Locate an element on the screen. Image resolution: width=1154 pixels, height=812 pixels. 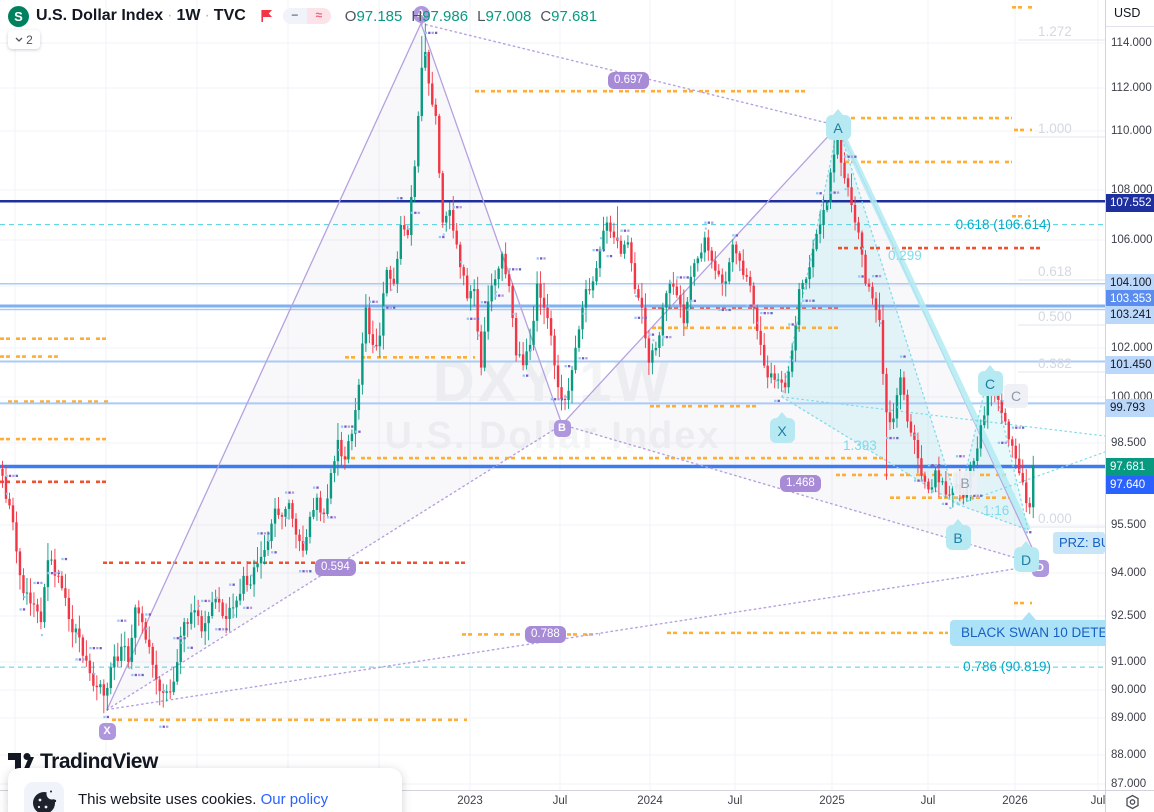
price-tick-label: 94.000 is located at coordinates (1129, 573).